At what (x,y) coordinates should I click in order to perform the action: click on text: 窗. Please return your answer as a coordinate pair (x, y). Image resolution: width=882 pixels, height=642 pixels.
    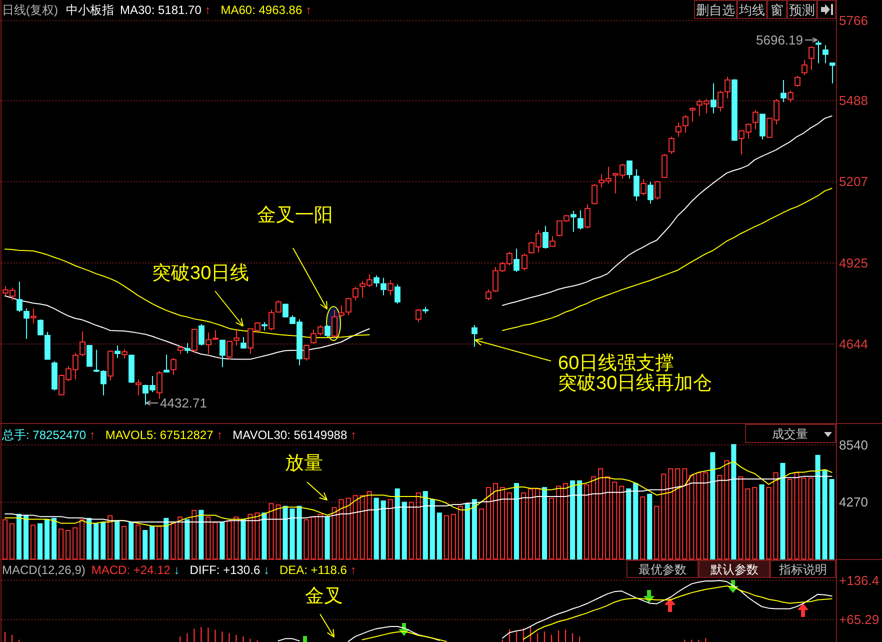
    Looking at the image, I should click on (777, 10).